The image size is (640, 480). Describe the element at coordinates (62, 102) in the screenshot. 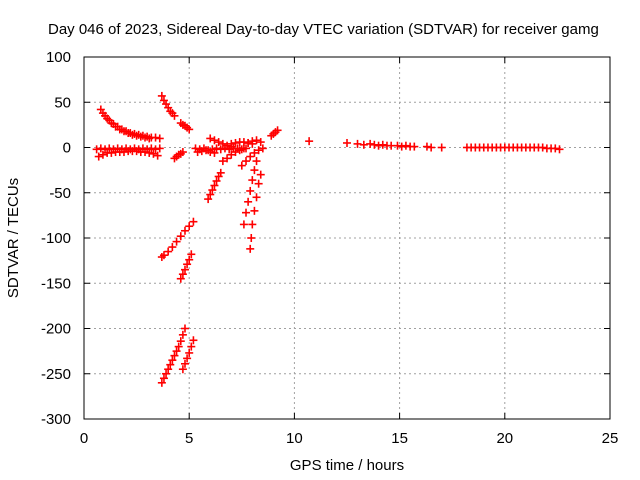

I see `y-tick-label: 50` at that location.